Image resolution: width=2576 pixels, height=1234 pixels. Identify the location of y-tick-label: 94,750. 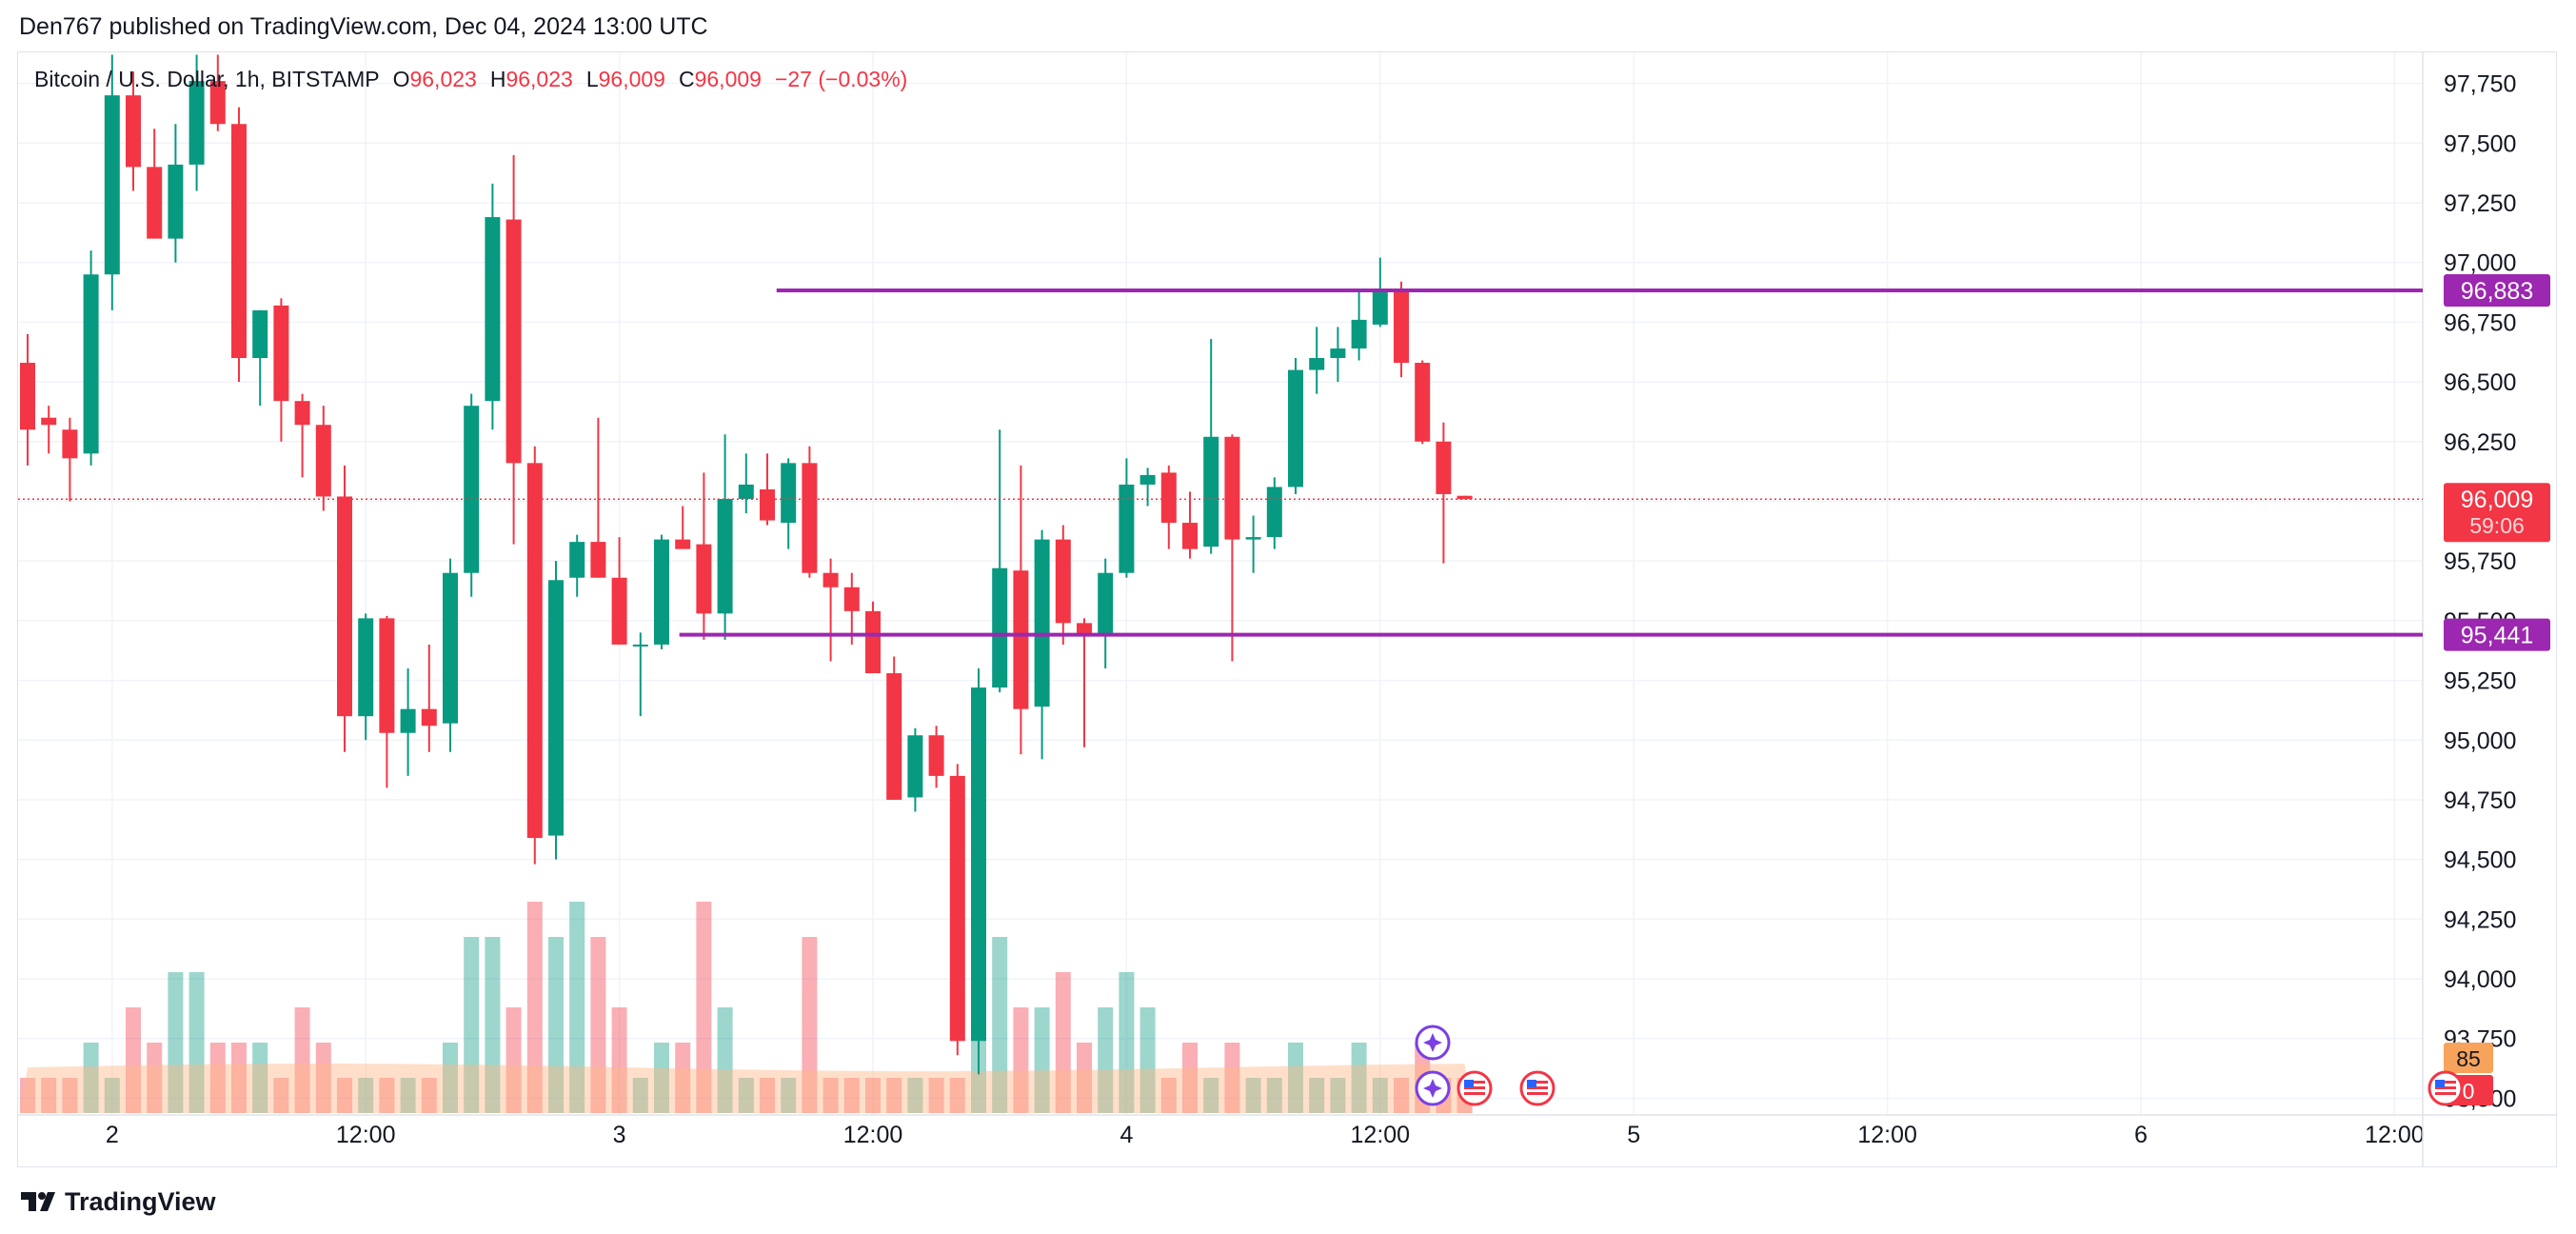
(2480, 800).